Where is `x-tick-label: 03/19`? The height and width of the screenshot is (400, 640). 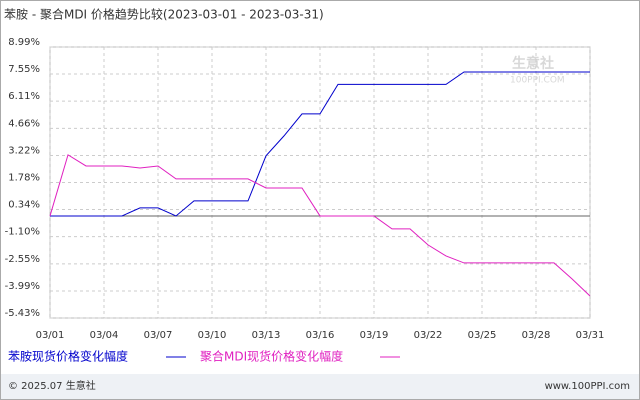 x-tick-label: 03/19 is located at coordinates (374, 335).